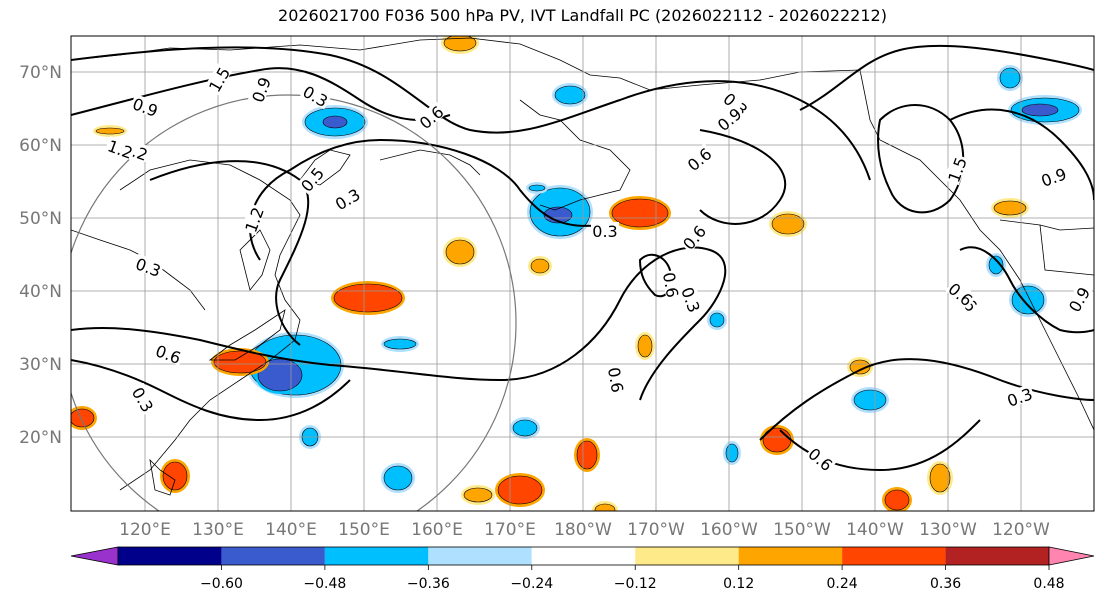  I want to click on lon-label: 130°E, so click(218, 530).